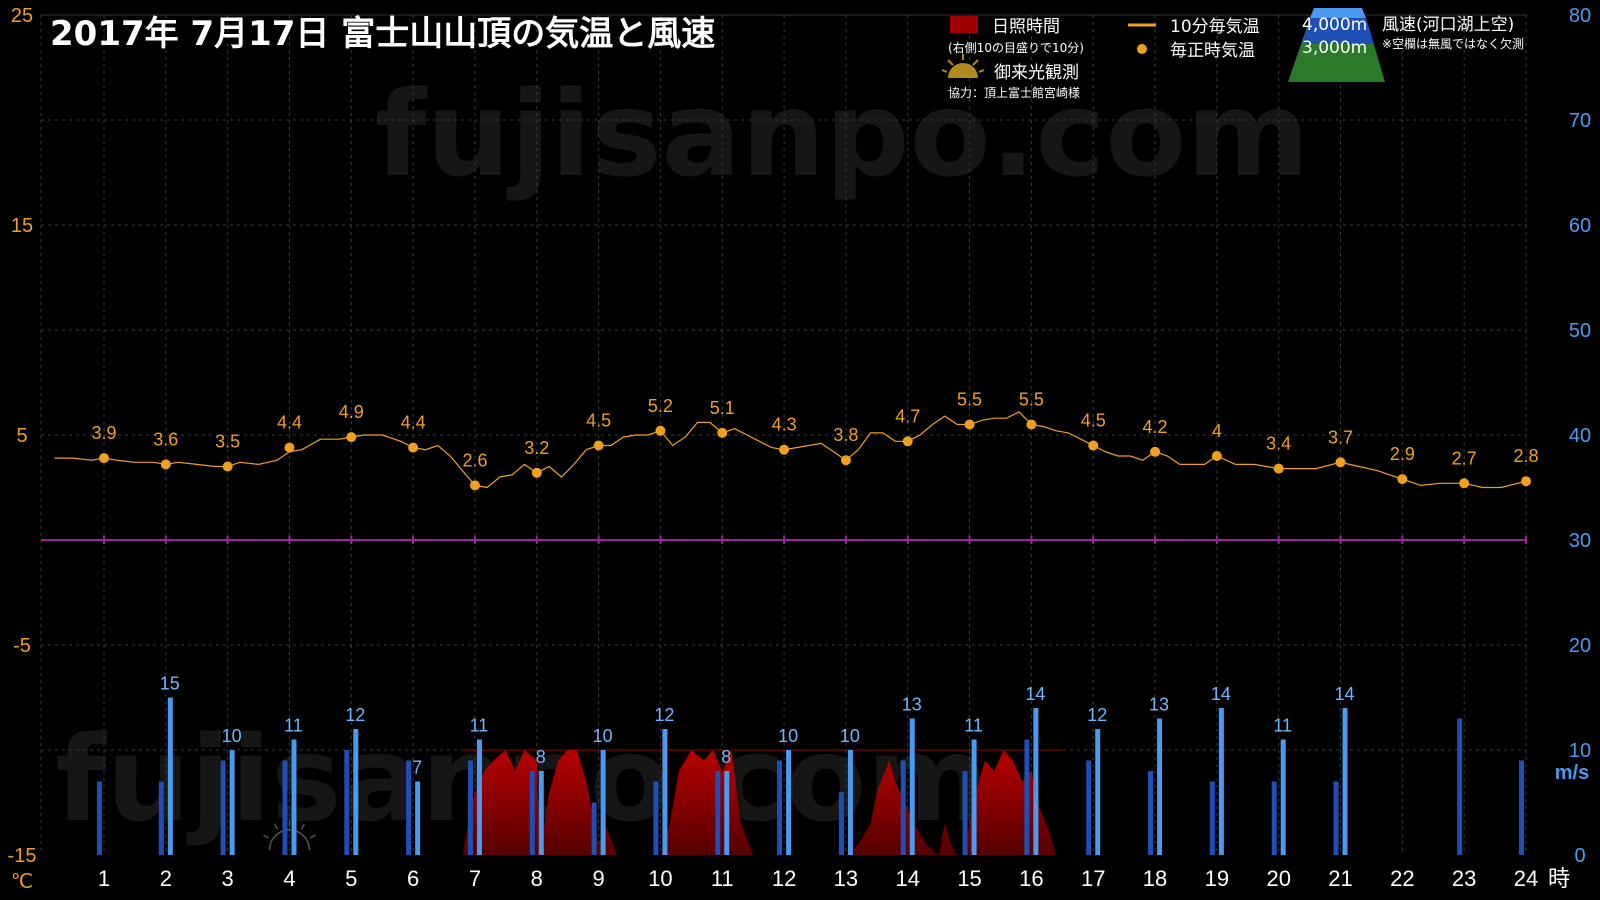 The image size is (1600, 900). I want to click on x-axis-tick: 10, so click(660, 878).